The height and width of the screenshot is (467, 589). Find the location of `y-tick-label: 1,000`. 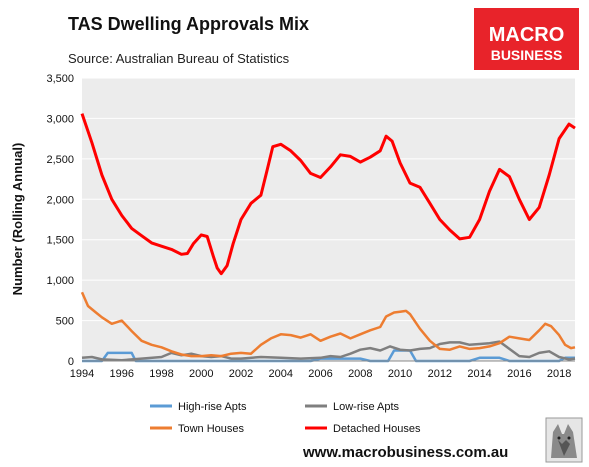

y-tick-label: 1,000 is located at coordinates (60, 281).